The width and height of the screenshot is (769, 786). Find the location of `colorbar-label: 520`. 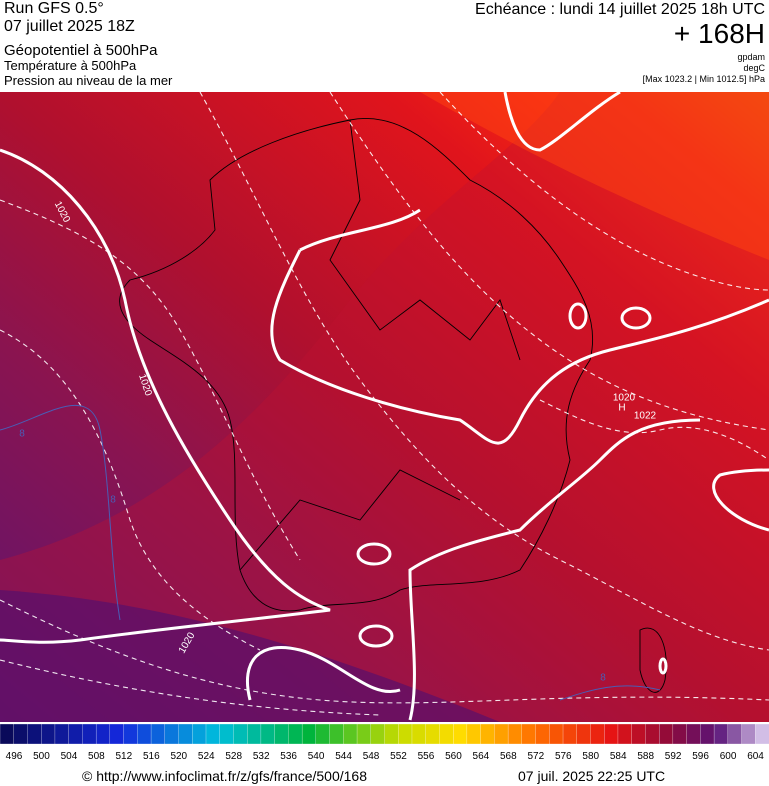

colorbar-label: 520 is located at coordinates (178, 756).